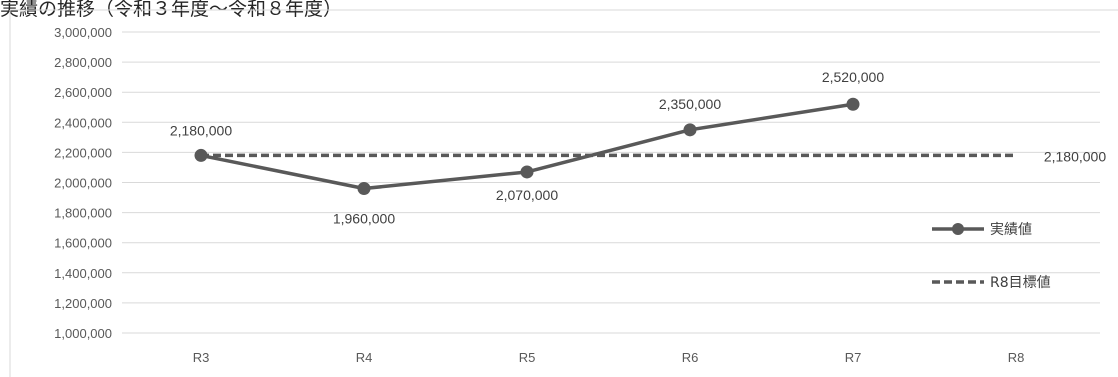 The width and height of the screenshot is (1118, 377). Describe the element at coordinates (83, 122) in the screenshot. I see `y-tick-label: 2,400,000` at that location.